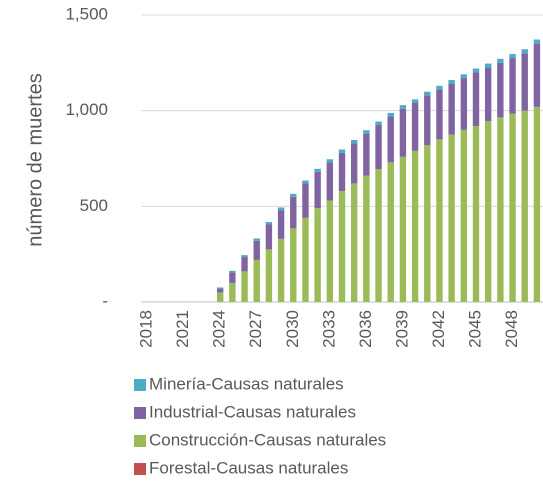  Describe the element at coordinates (252, 411) in the screenshot. I see `legend-label: Industrial-Causas naturales` at that location.